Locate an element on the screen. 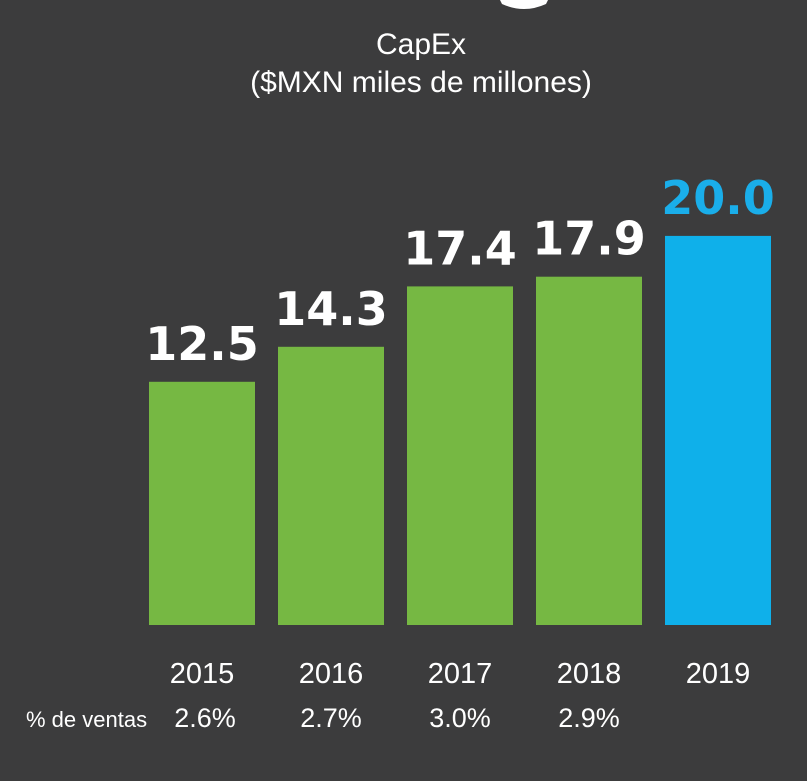 The height and width of the screenshot is (781, 807). x-tick-2015: 2015 is located at coordinates (202, 674).